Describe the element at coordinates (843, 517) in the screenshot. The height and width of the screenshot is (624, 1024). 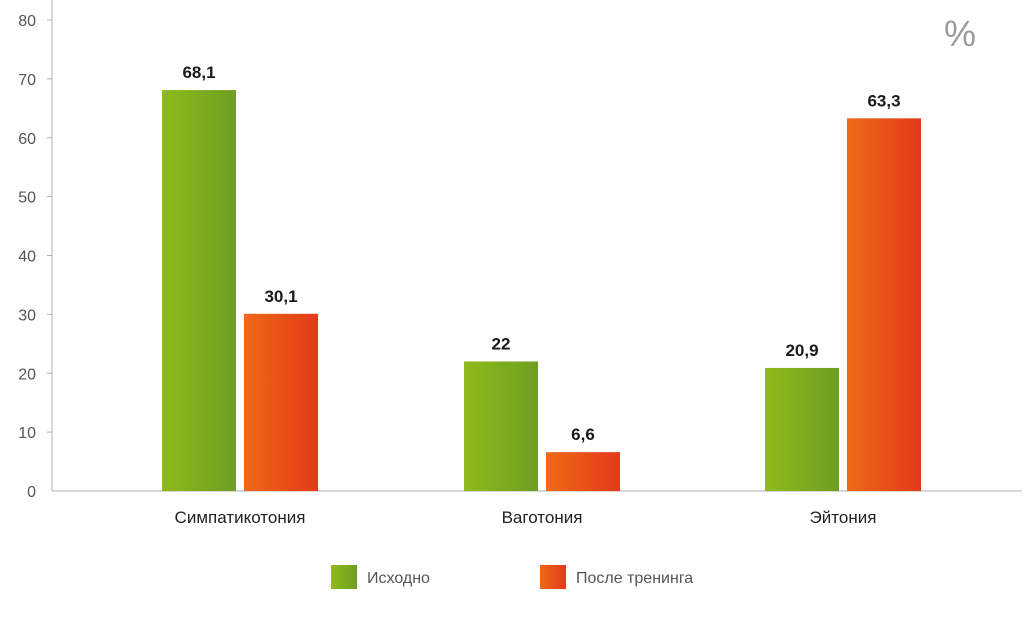
I see `category-label: Эйтония` at that location.